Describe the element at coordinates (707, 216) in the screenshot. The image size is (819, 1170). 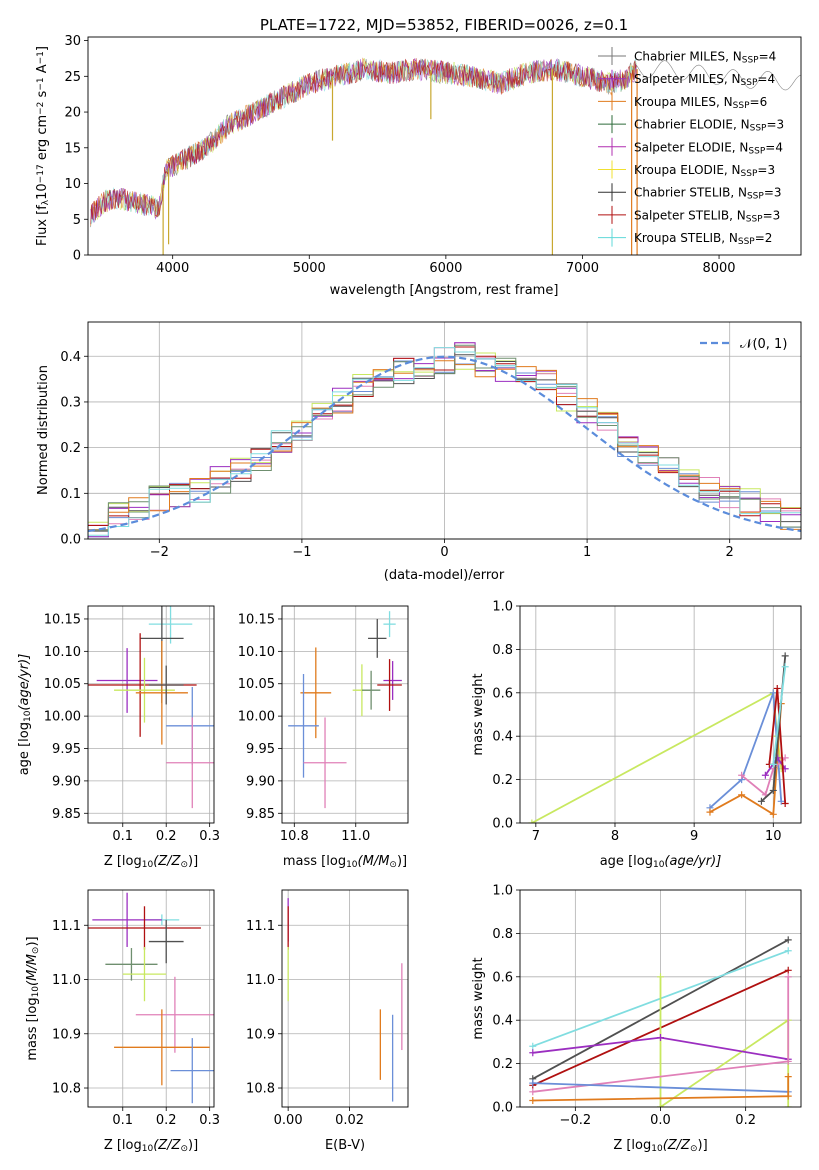
I see `legend-entry-label: Salpeter STELIB, NSSP=3` at that location.